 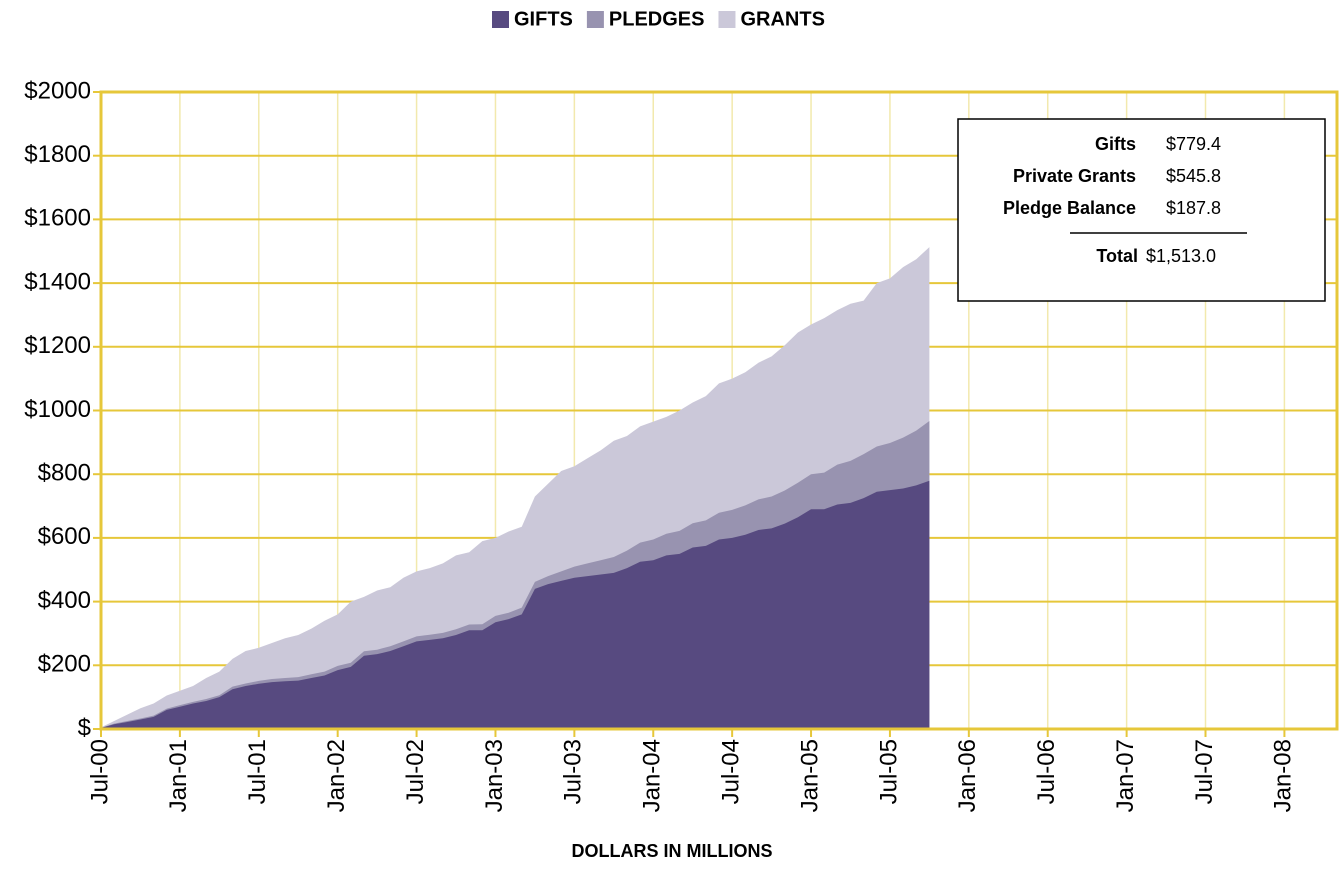 I want to click on x-tick-label: Jul-05, so click(x=888, y=771).